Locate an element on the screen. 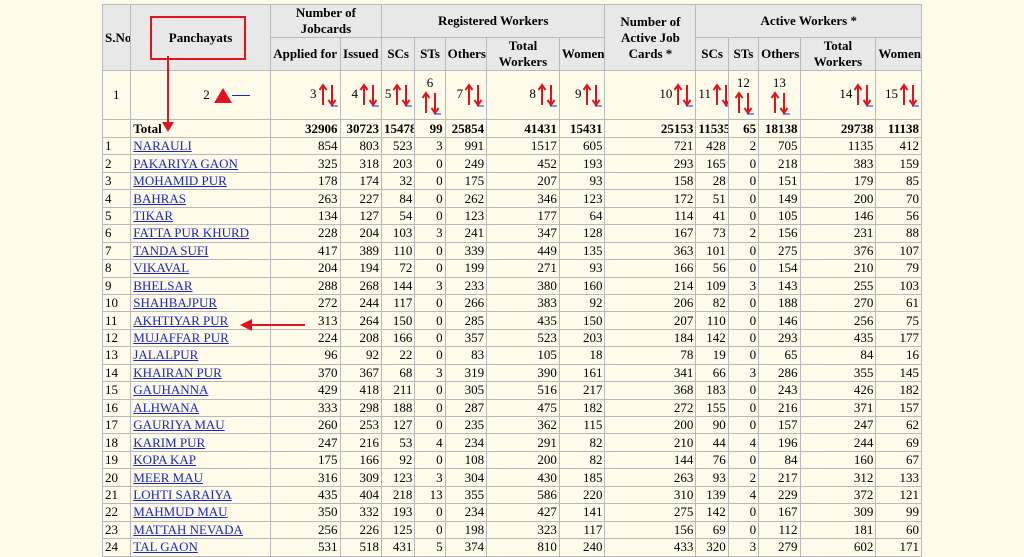  panchayat-link: TANDA SUFI is located at coordinates (171, 250).